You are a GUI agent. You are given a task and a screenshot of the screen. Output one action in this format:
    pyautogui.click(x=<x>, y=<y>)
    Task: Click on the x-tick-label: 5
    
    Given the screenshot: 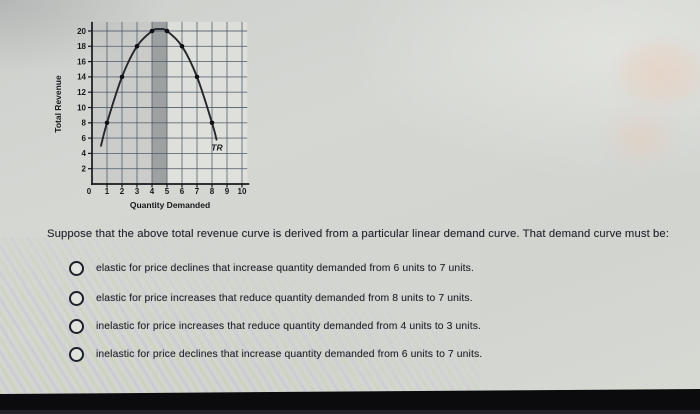 What is the action you would take?
    pyautogui.click(x=167, y=191)
    